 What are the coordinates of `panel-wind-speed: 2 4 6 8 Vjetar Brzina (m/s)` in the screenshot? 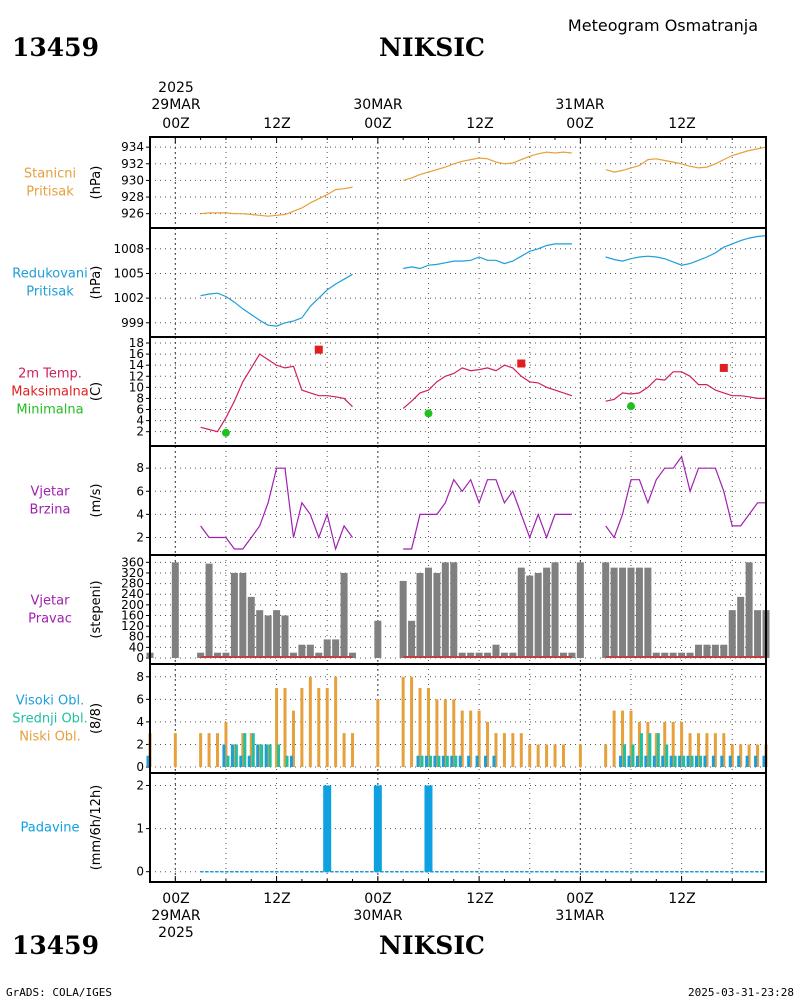 It's located at (398, 500).